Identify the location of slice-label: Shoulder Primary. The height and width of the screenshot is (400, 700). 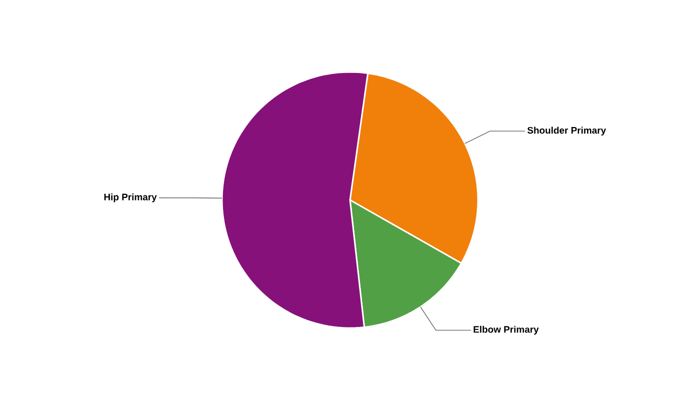
(566, 131).